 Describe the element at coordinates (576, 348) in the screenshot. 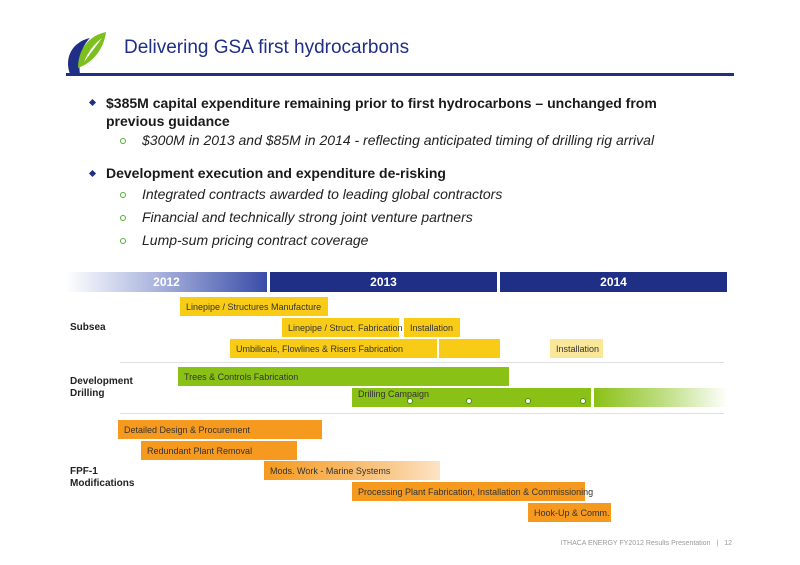

I see `task-umbilicals-installation: Installation` at that location.